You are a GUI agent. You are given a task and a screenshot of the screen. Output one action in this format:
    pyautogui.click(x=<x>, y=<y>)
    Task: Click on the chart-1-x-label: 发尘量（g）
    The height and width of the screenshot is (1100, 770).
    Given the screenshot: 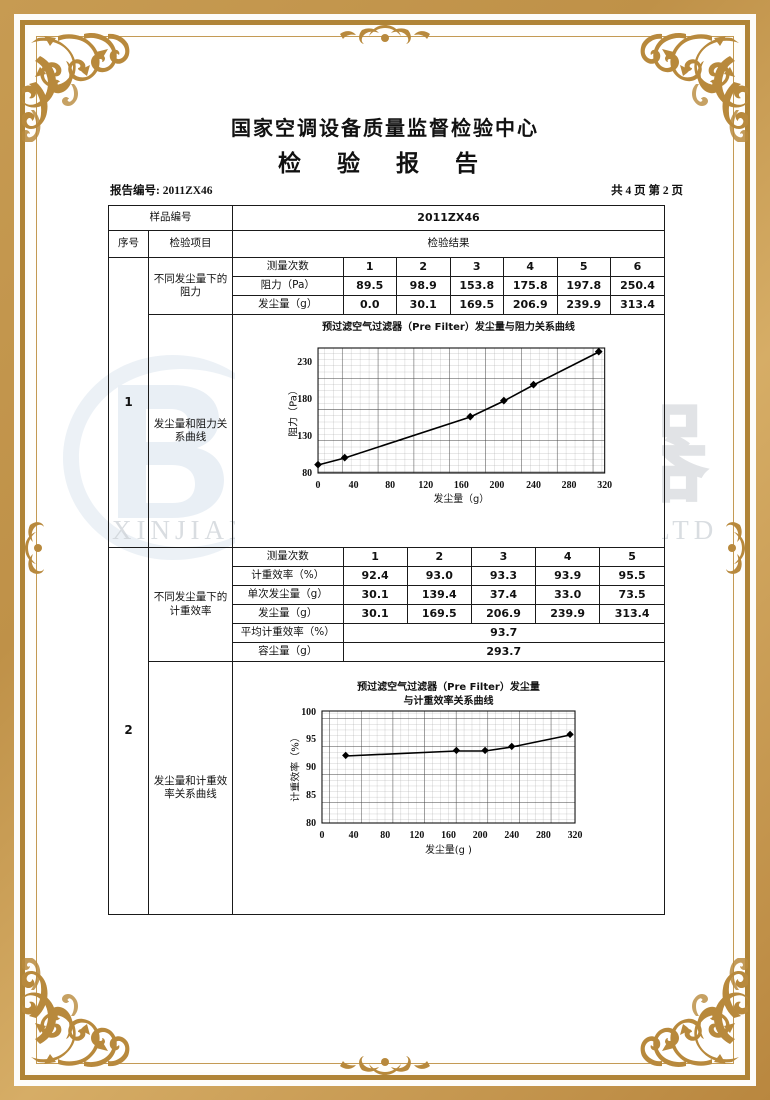 What is the action you would take?
    pyautogui.click(x=462, y=498)
    